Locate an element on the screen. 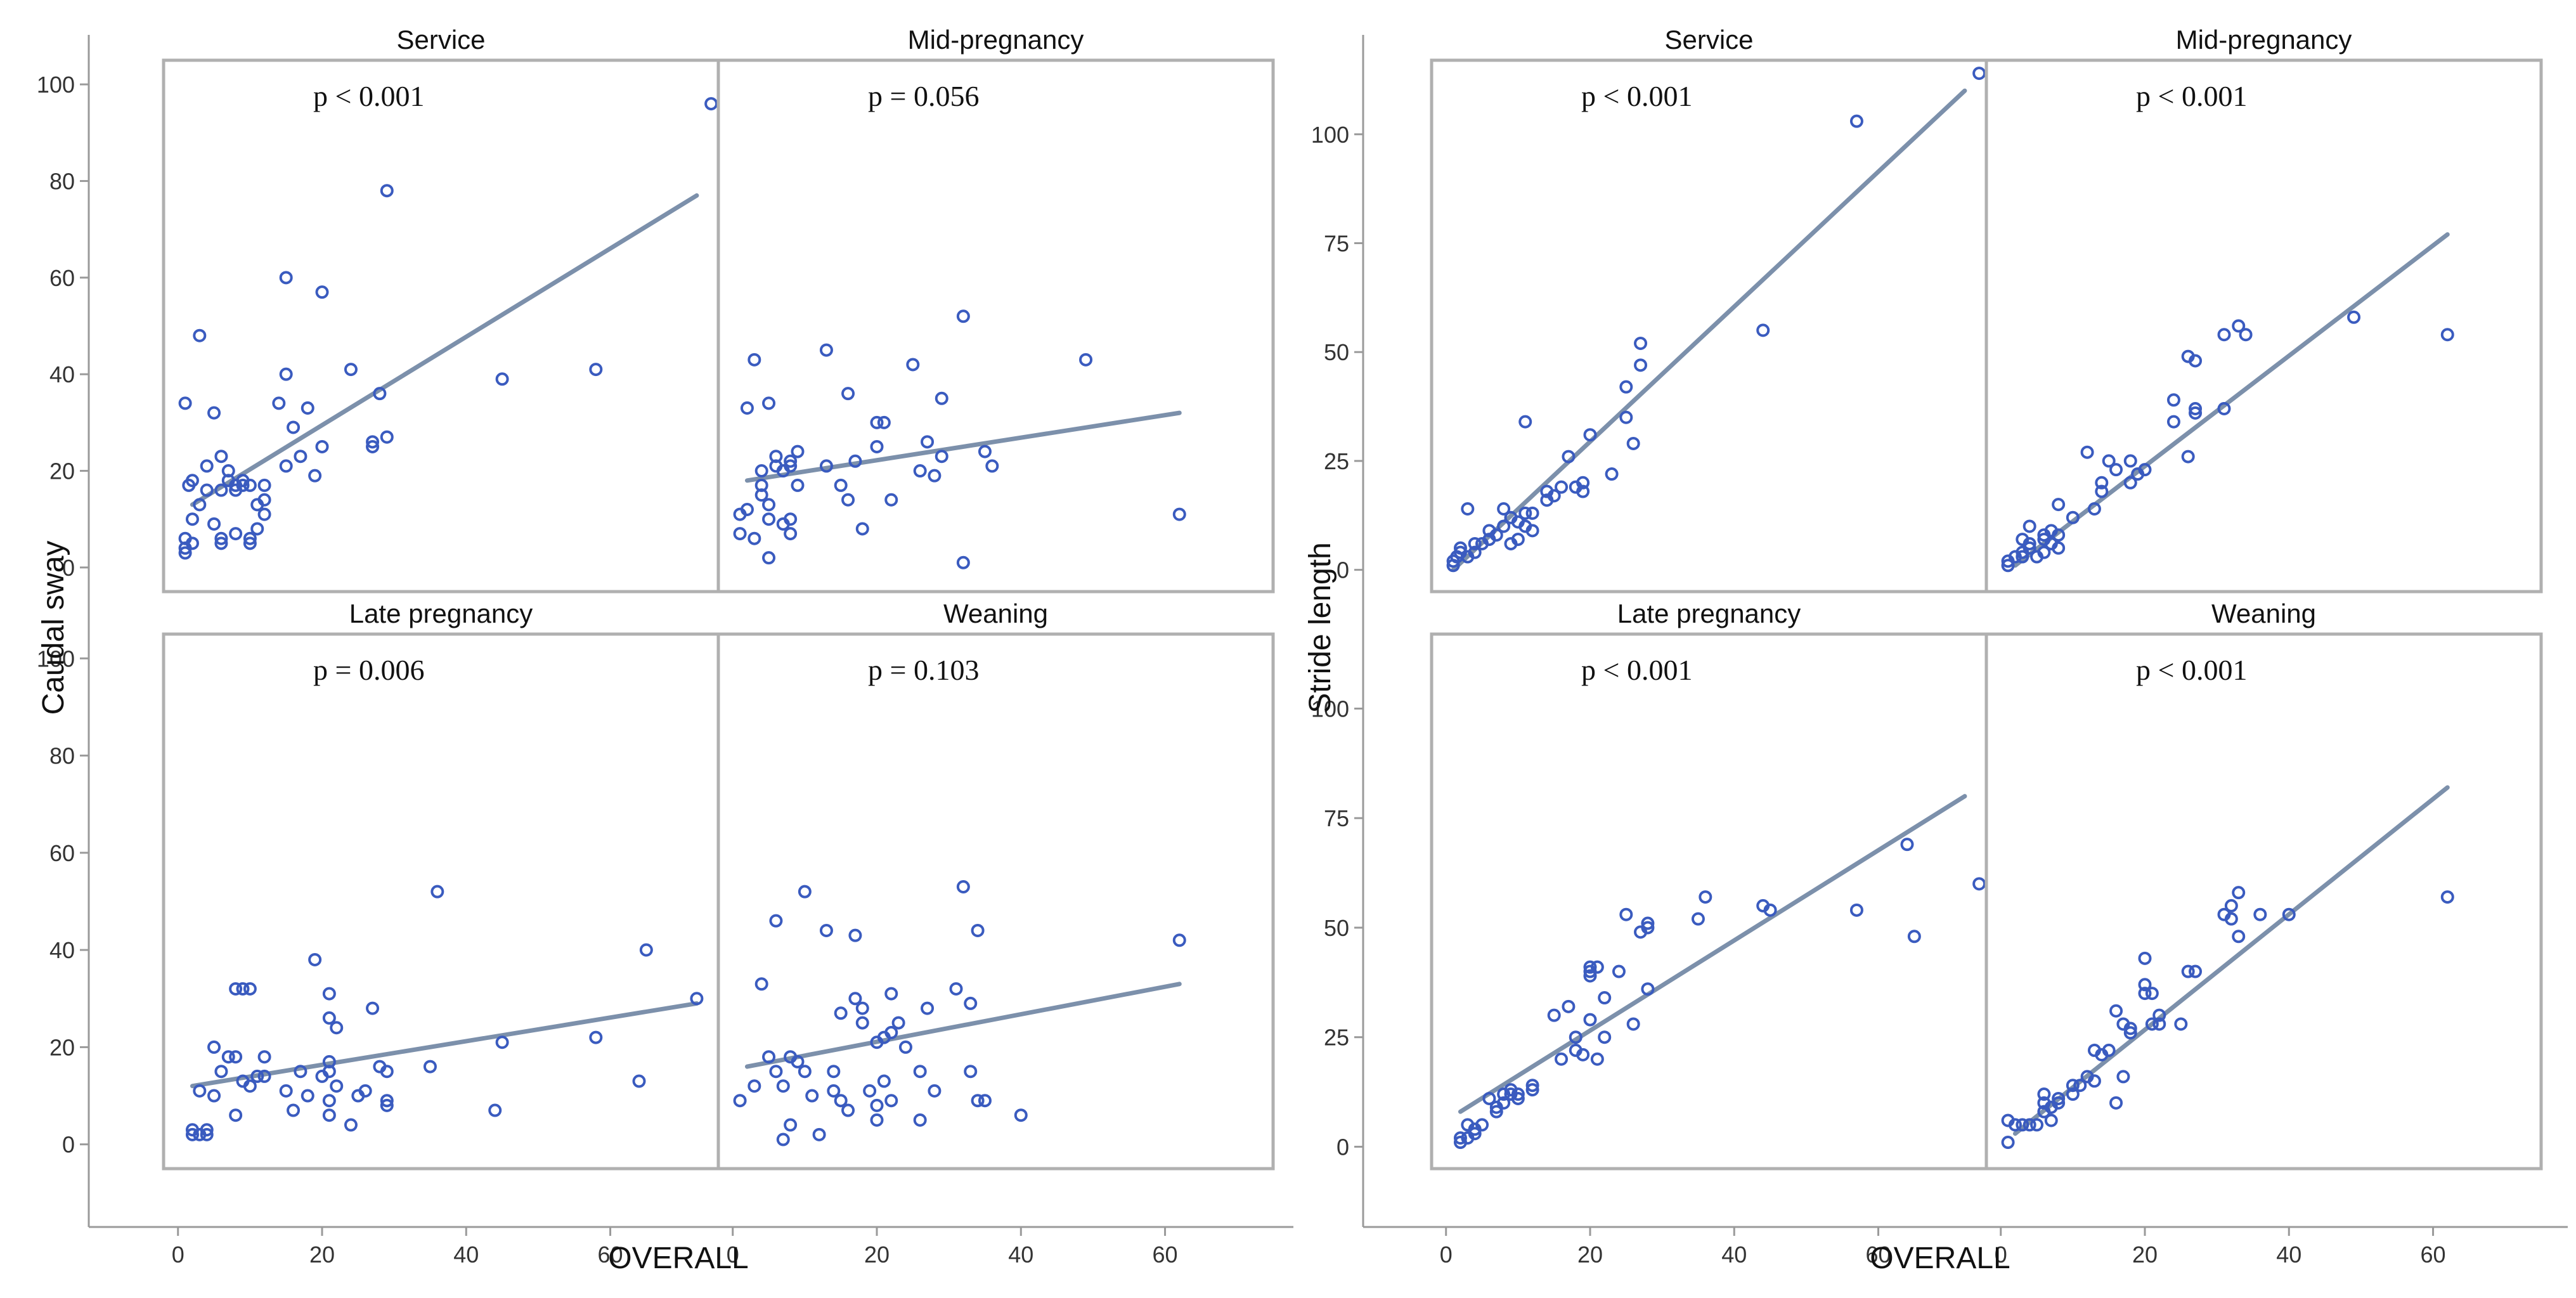  panel-frame is located at coordinates (2263, 326).